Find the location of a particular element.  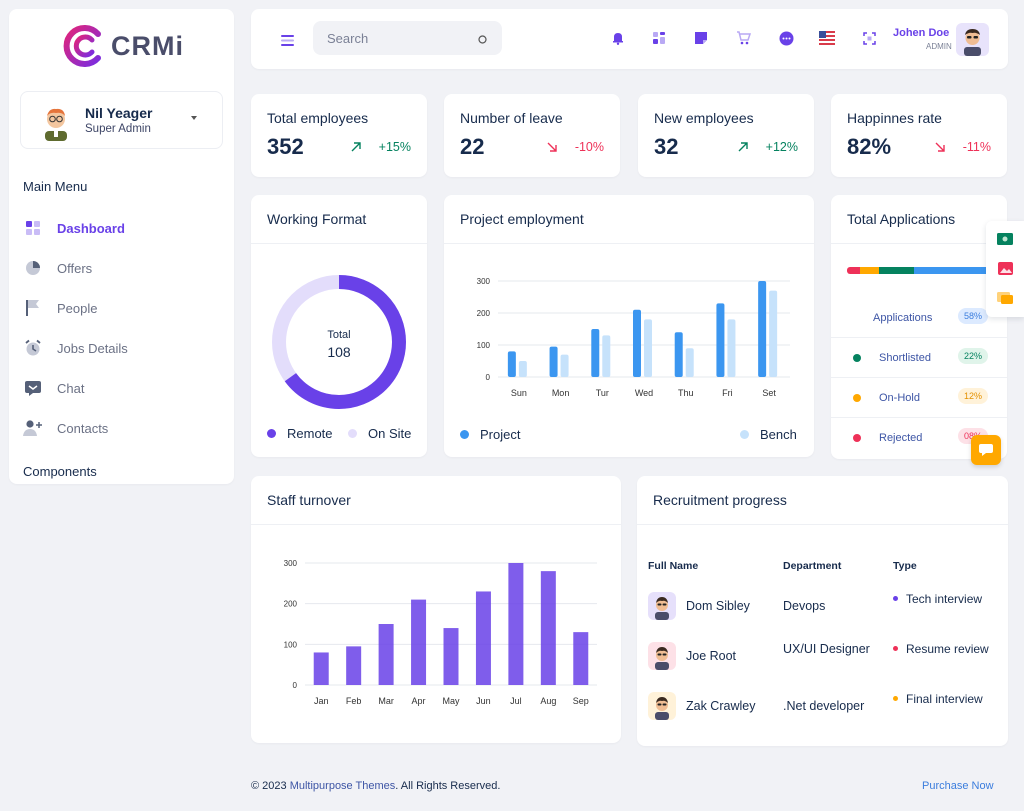

add-user-icon is located at coordinates (33, 428).